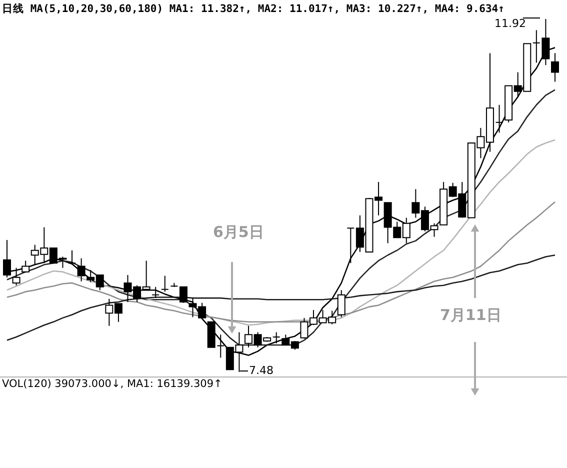 The width and height of the screenshot is (567, 468). I want to click on annotation: 7.48, so click(261, 370).